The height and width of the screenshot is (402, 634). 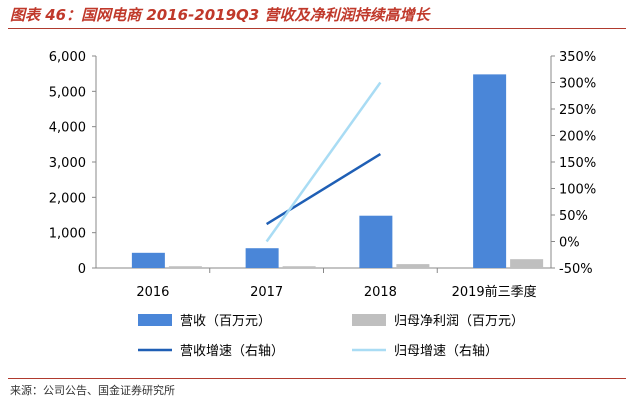 I want to click on right-tick-label: 50%, so click(x=573, y=216).